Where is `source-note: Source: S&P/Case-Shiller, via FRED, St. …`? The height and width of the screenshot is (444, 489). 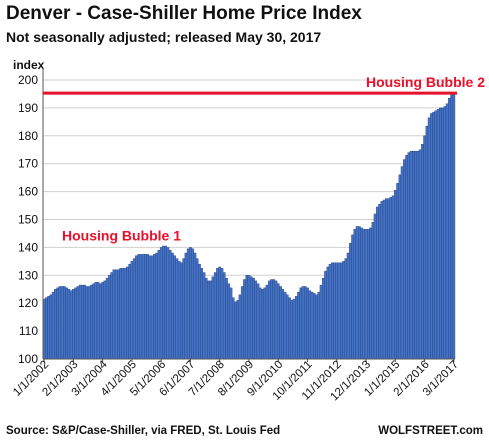 source-note: Source: S&P/Case-Shiller, via FRED, St. … is located at coordinates (143, 431).